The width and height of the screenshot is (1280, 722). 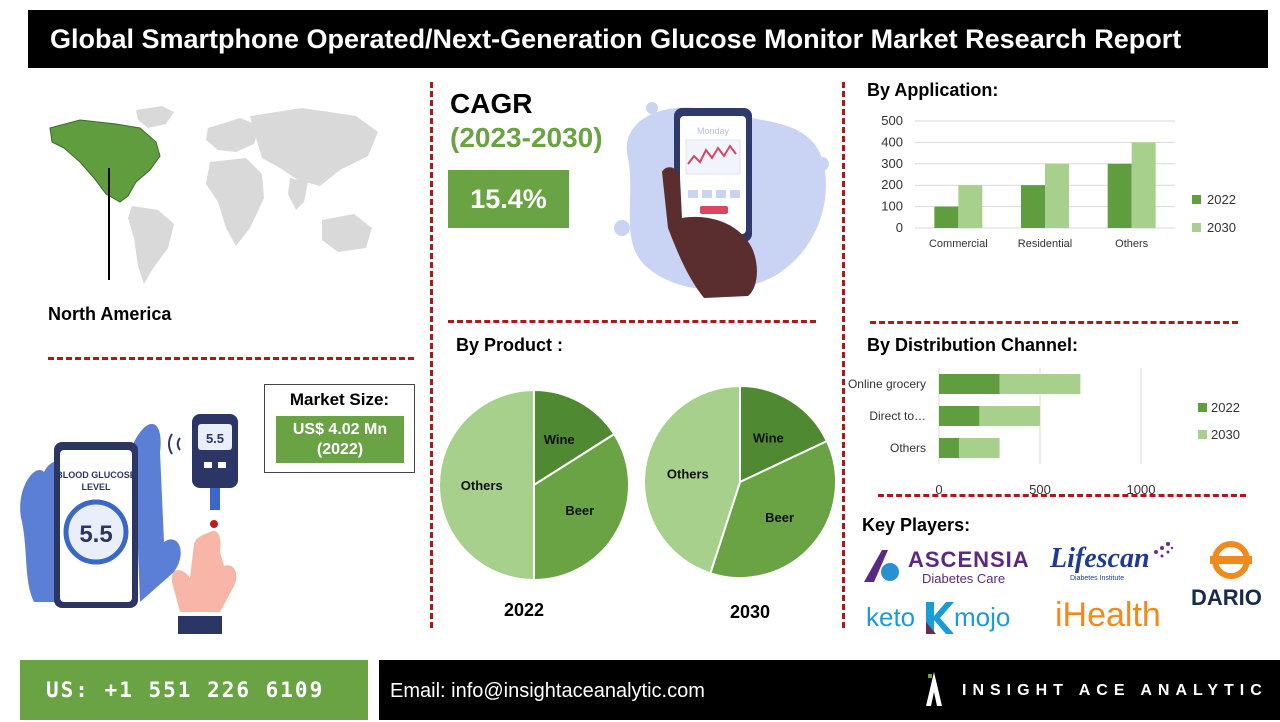 I want to click on dist-xtick-label: 500, so click(x=1040, y=488).